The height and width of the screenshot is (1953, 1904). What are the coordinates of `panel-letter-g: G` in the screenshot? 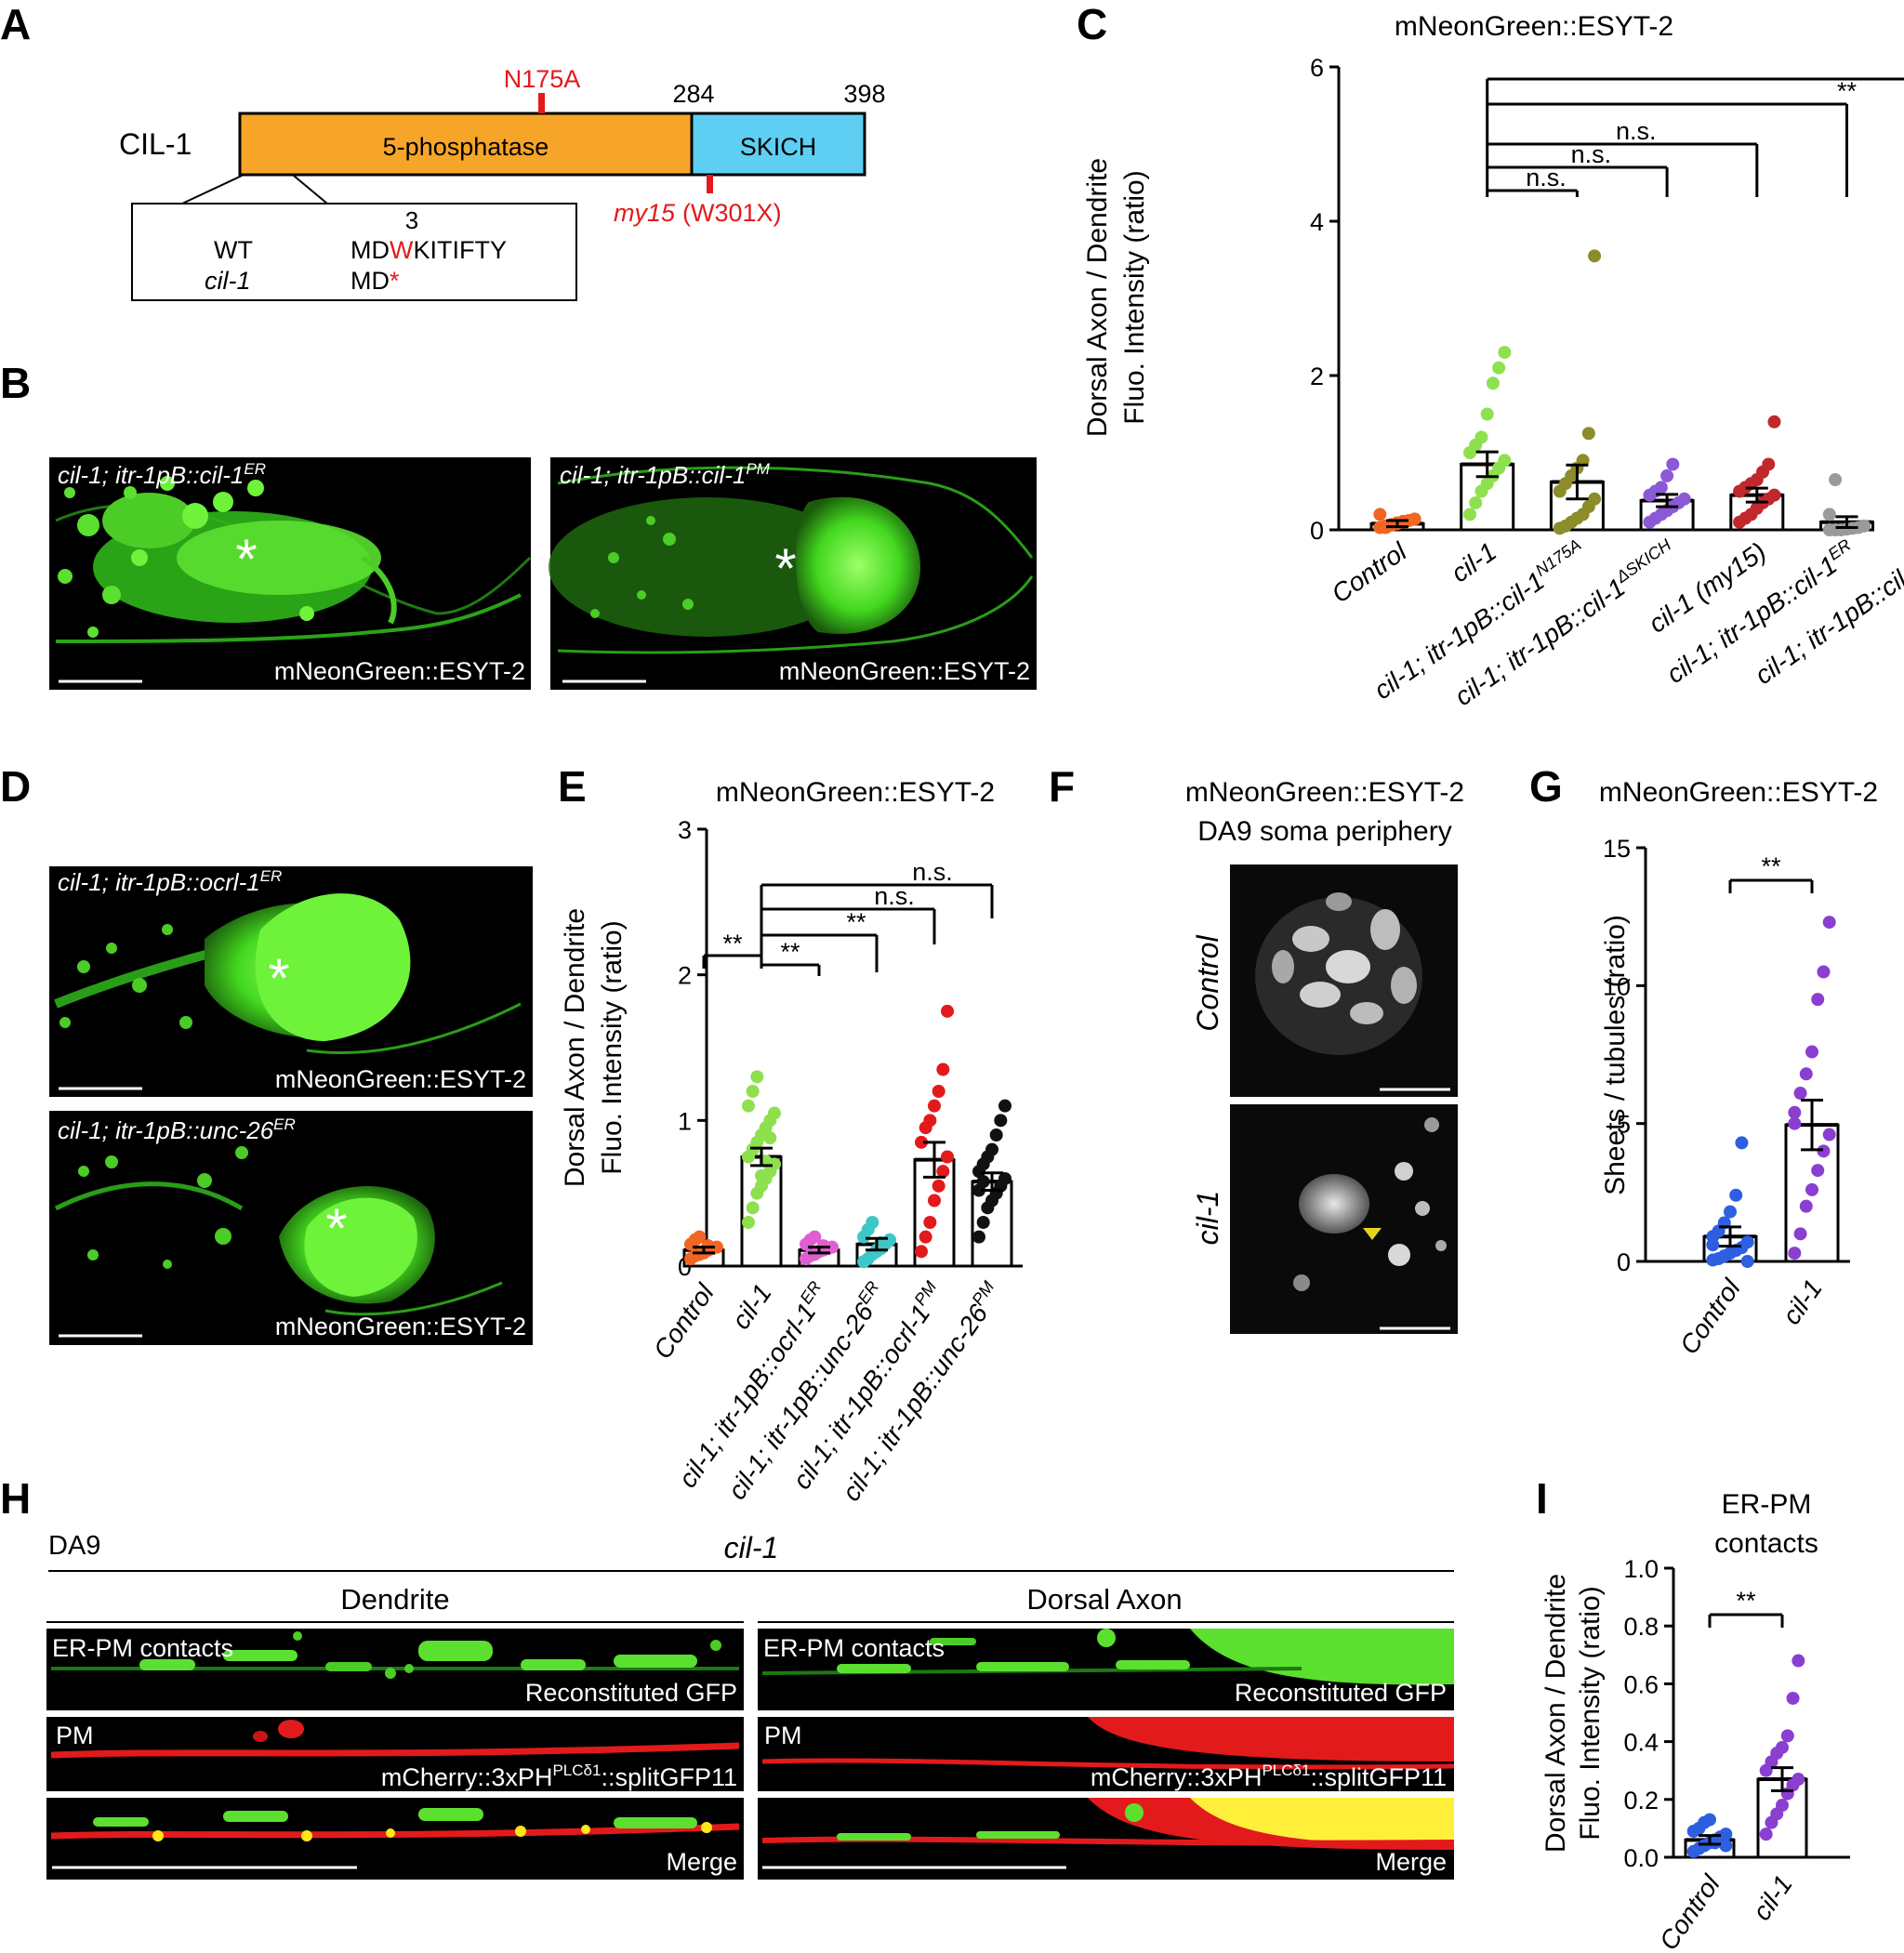 It's located at (1546, 786).